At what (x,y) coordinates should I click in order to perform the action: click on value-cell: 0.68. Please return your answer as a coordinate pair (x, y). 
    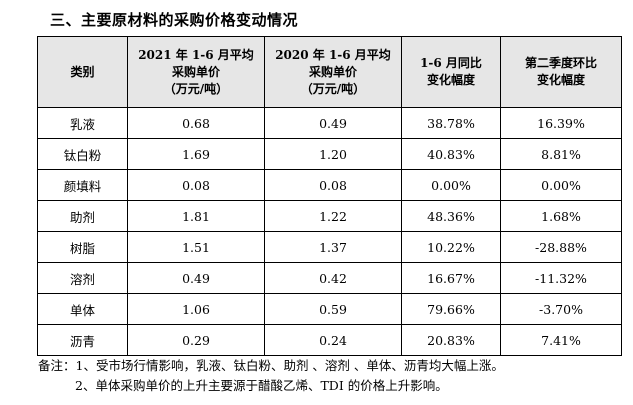
    Looking at the image, I should click on (196, 123).